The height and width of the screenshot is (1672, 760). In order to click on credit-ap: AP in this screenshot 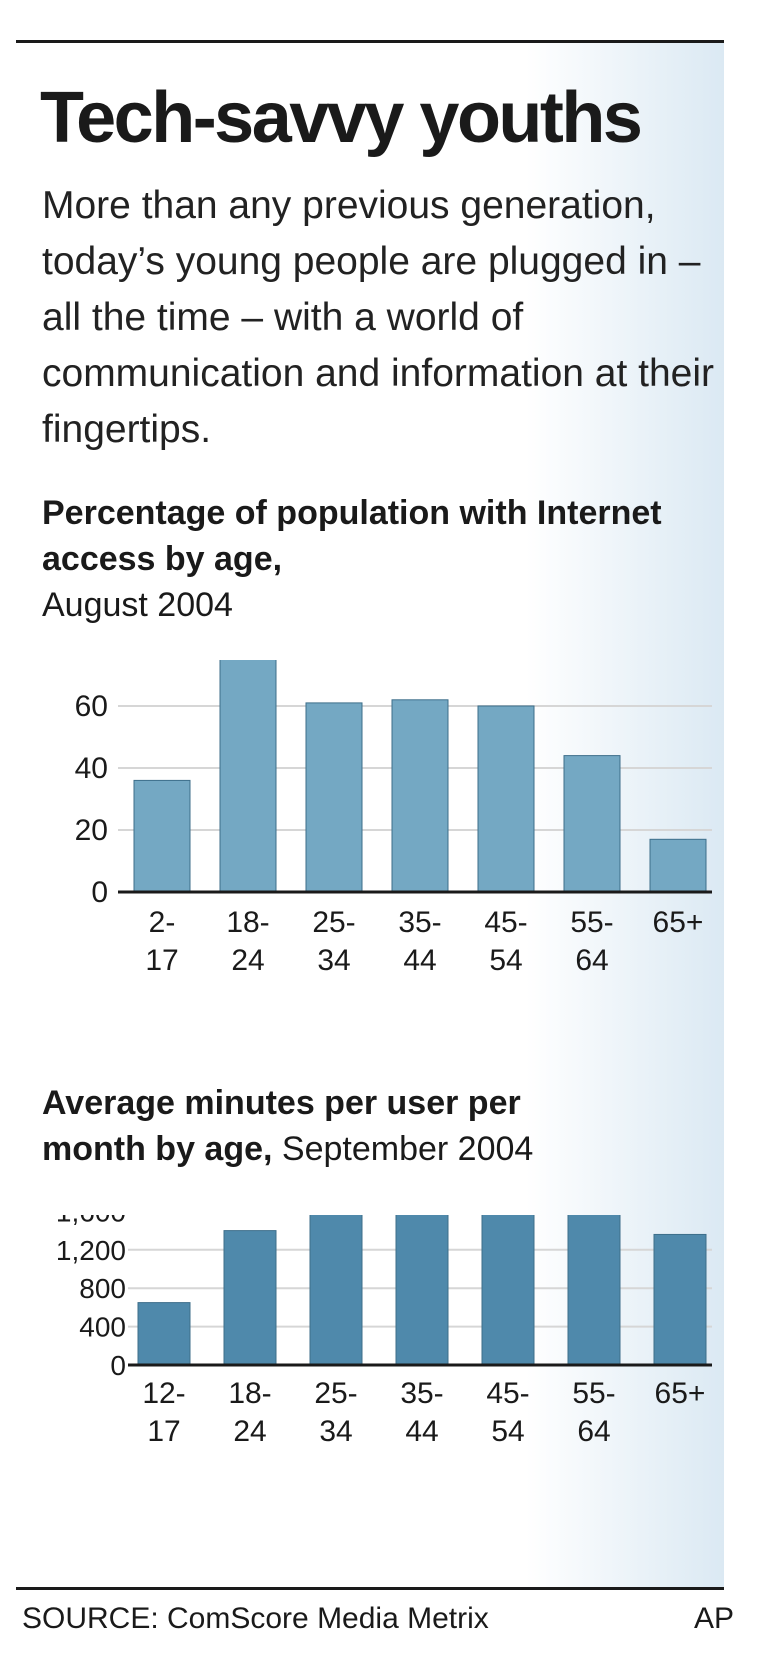, I will do `click(713, 1618)`.